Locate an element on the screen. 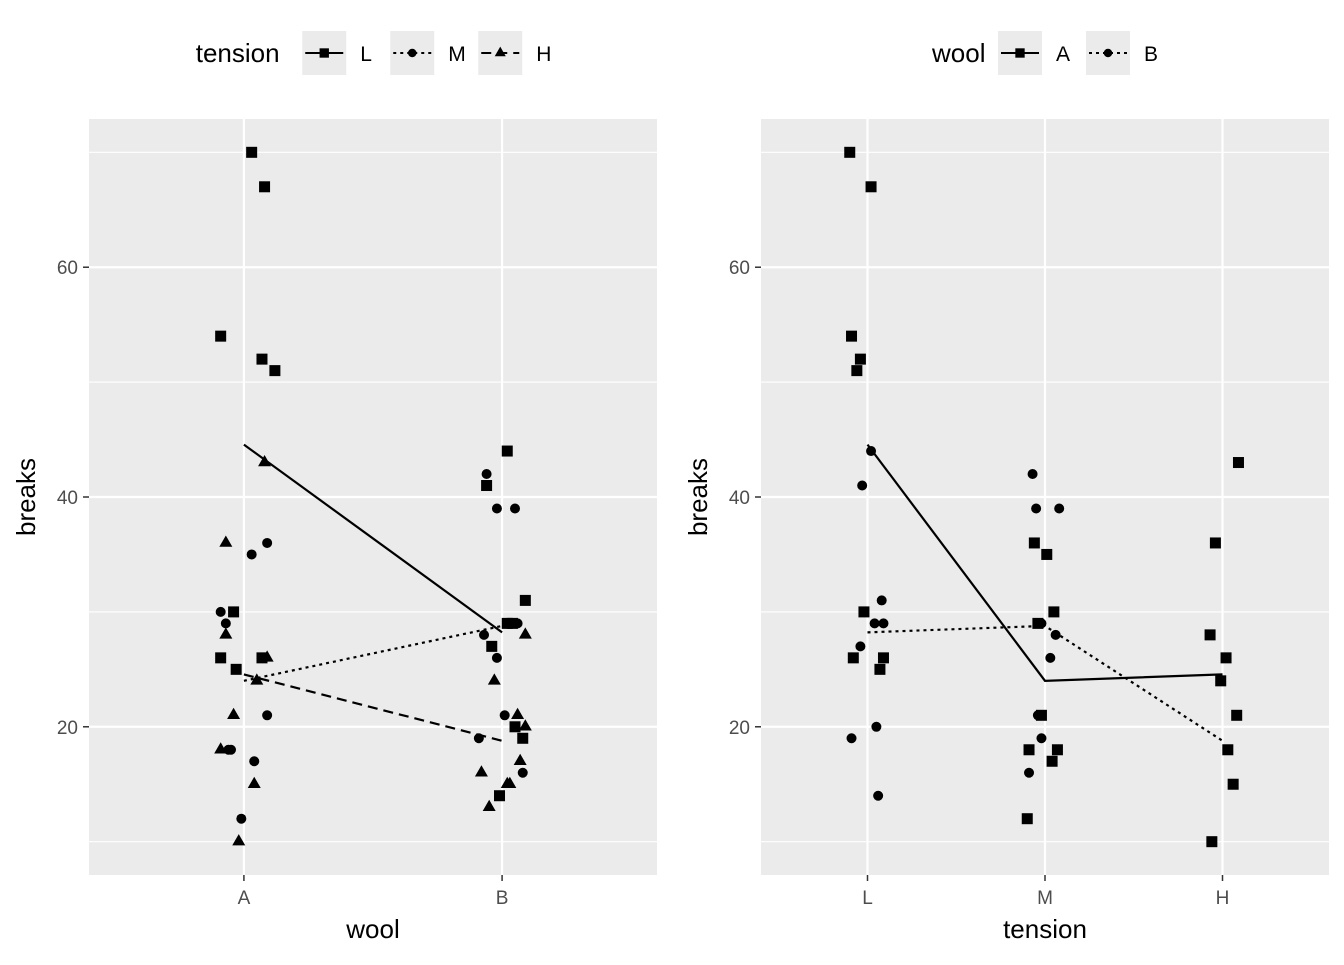 The image size is (1344, 965). legend: wool A B is located at coordinates (1044, 53).